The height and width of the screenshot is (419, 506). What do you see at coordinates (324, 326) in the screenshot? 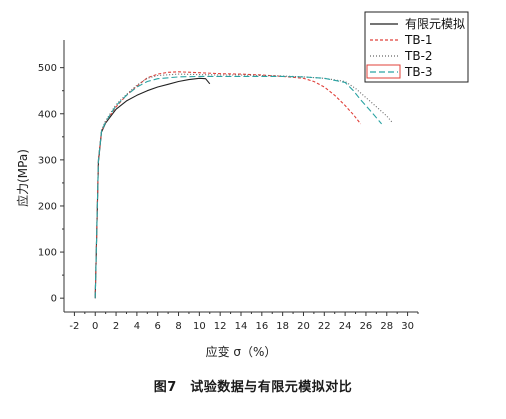
I see `x-tick-label: 22` at bounding box center [324, 326].